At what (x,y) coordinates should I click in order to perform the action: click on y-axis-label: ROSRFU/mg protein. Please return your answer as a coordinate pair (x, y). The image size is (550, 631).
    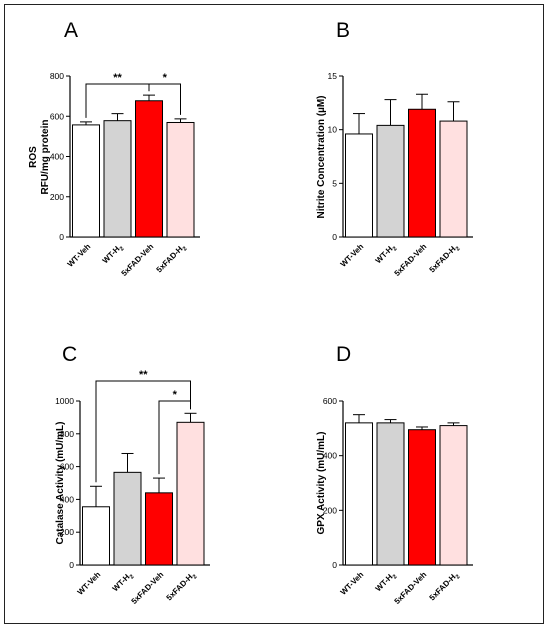
    Looking at the image, I should click on (39, 157).